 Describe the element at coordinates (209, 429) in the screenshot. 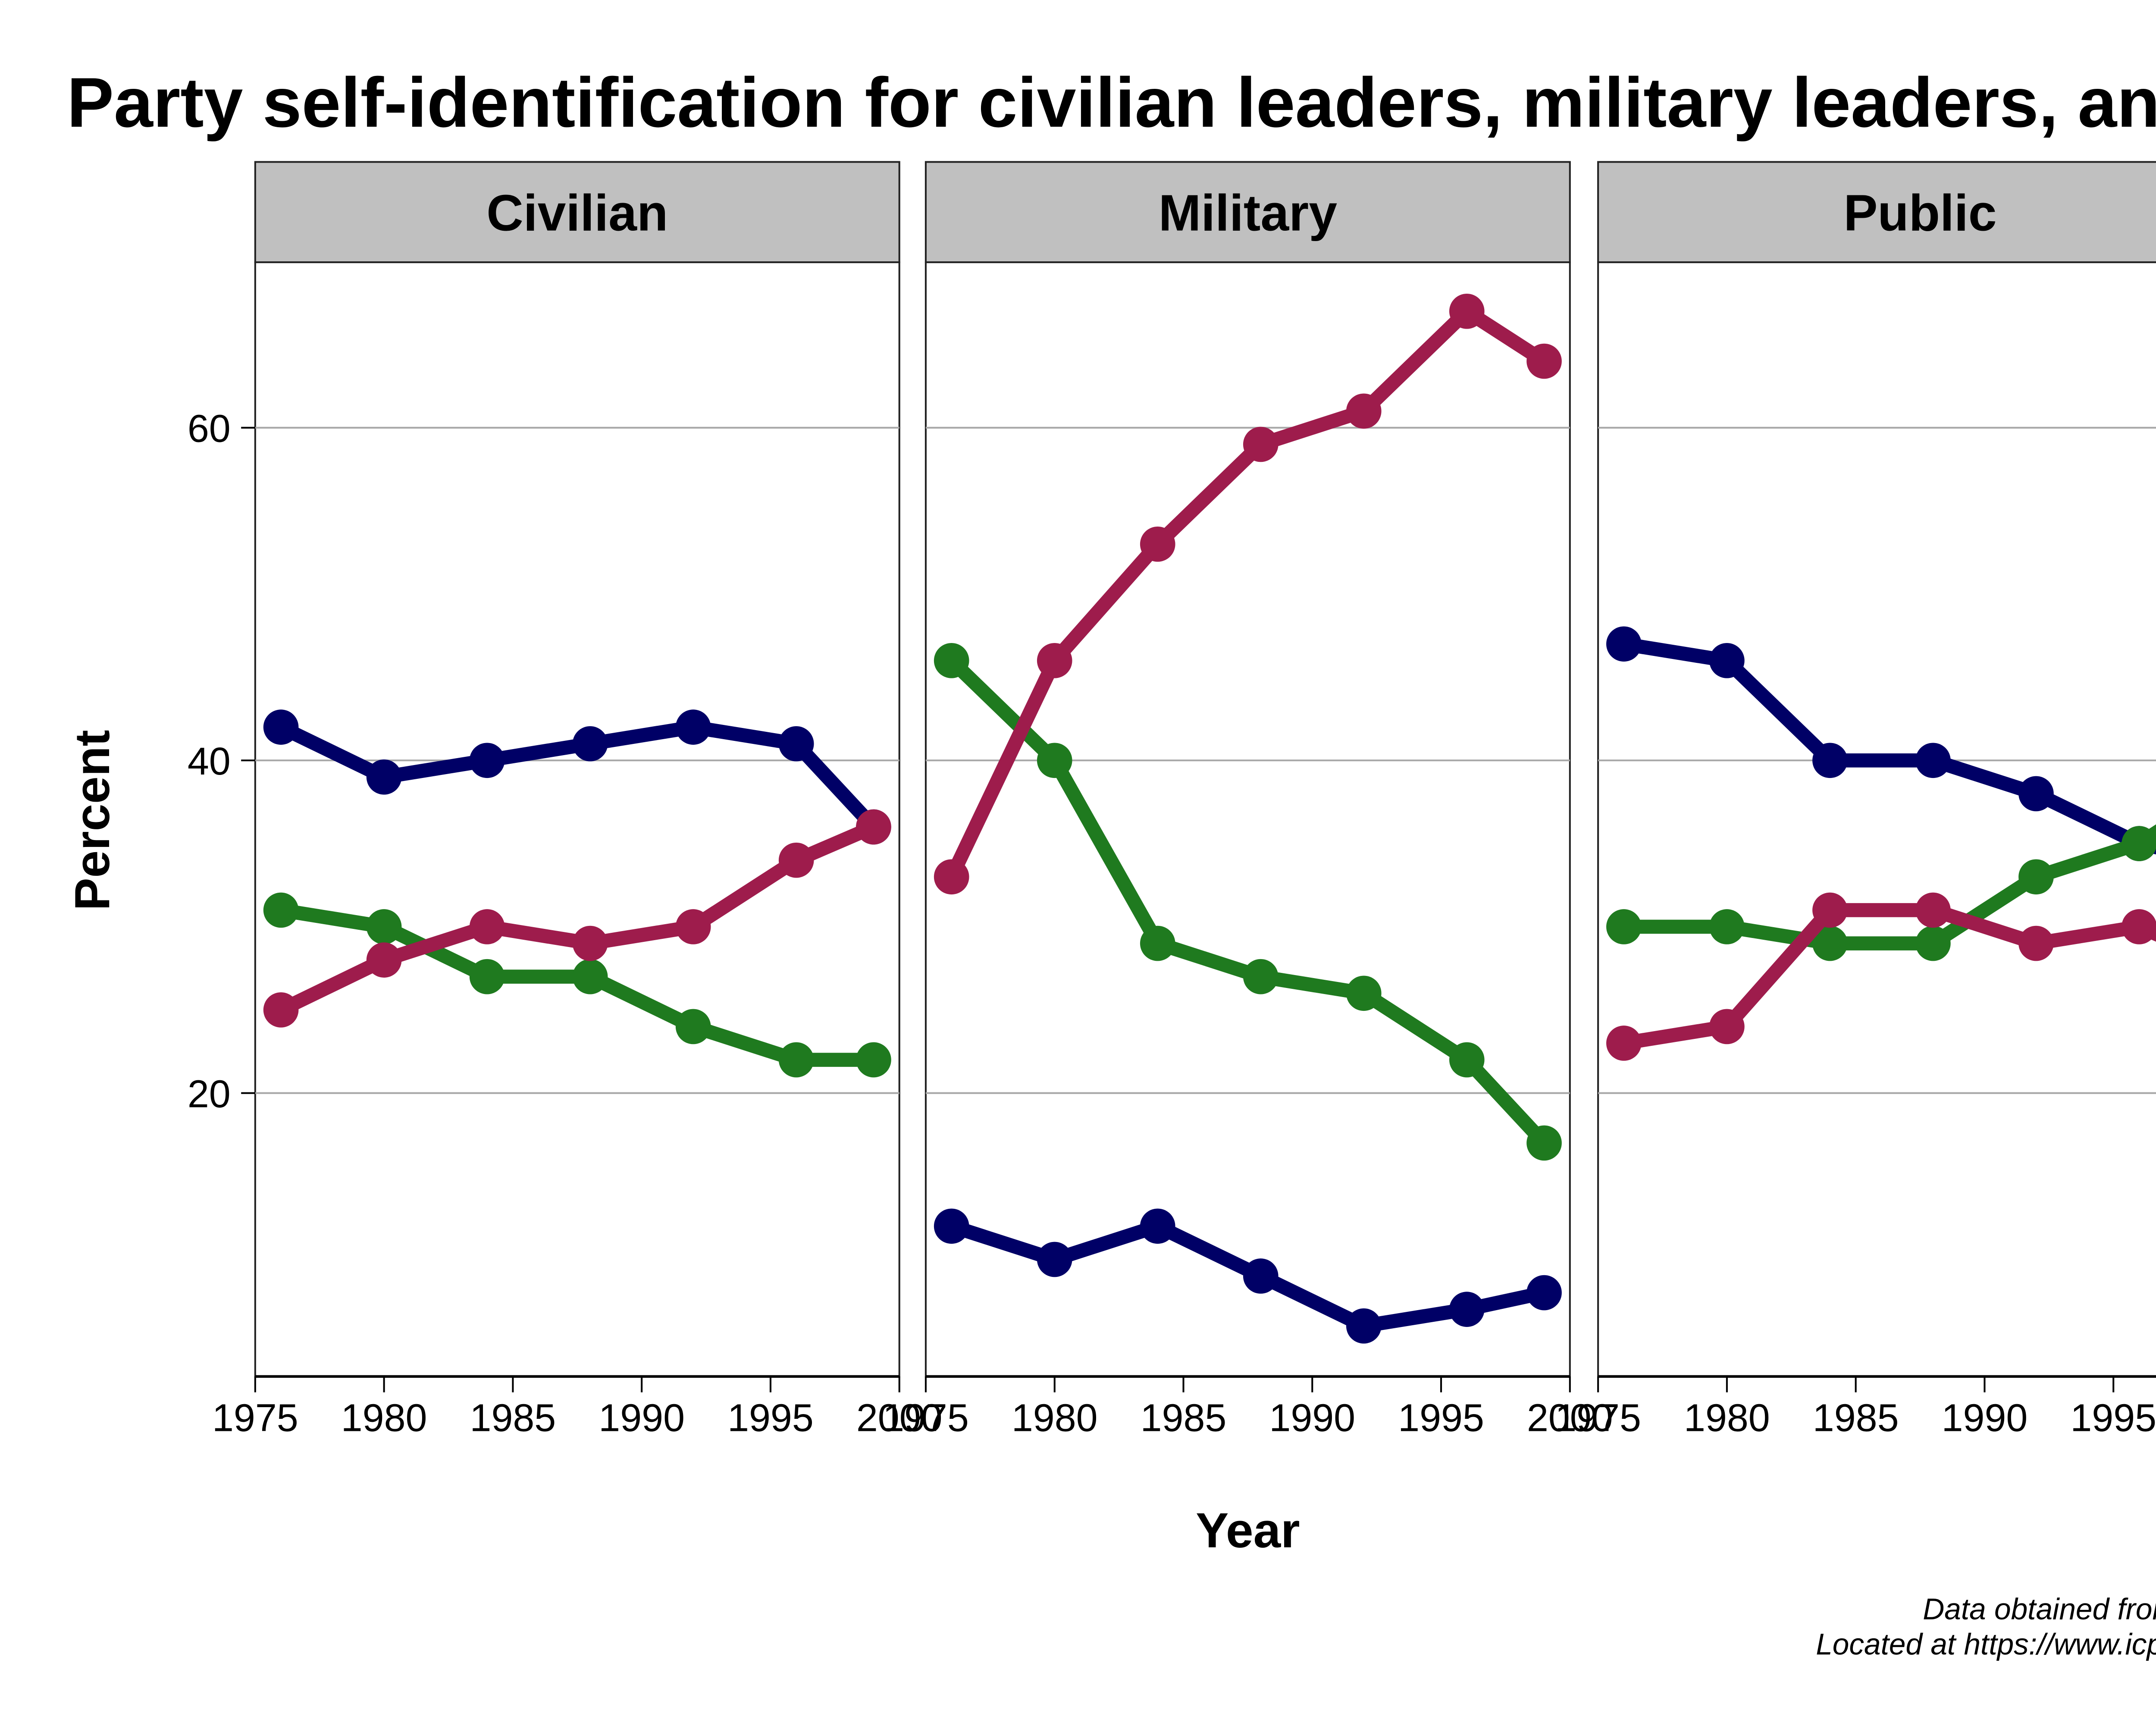

I see `y-tick-label: 60` at that location.